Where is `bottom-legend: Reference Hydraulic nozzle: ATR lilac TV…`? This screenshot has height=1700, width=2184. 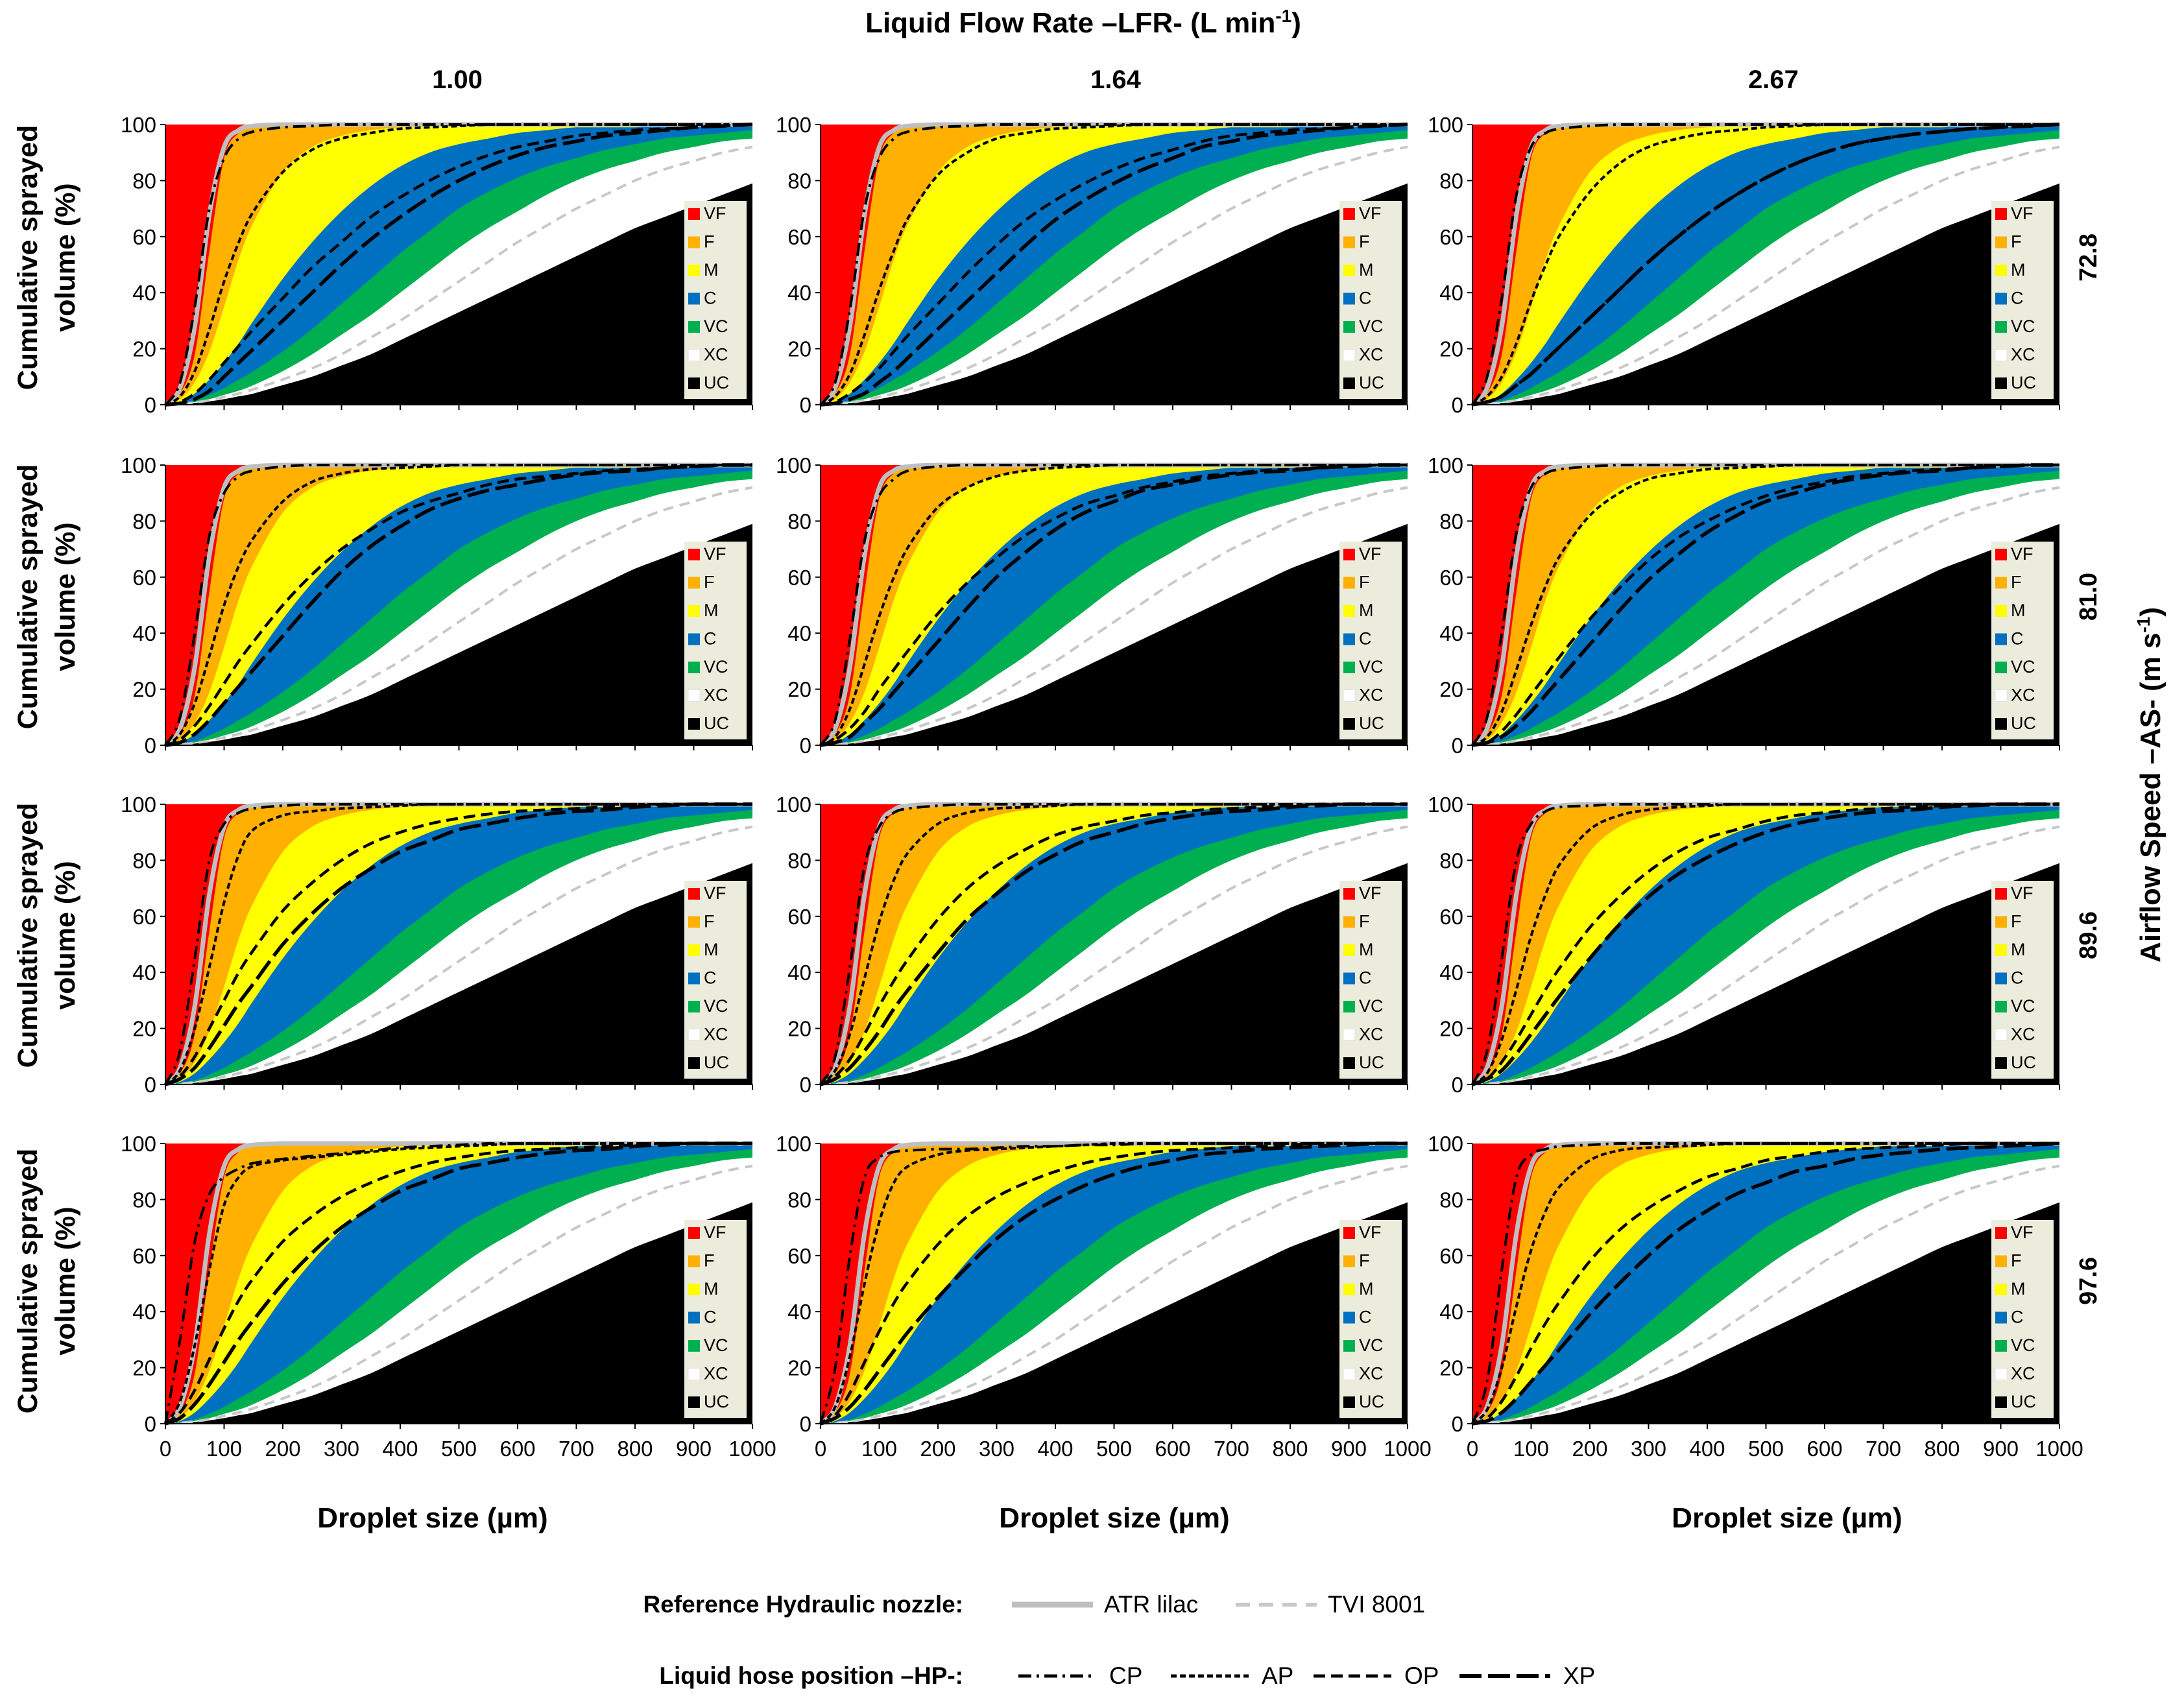 bottom-legend: Reference Hydraulic nozzle: ATR lilac TV… is located at coordinates (1120, 1640).